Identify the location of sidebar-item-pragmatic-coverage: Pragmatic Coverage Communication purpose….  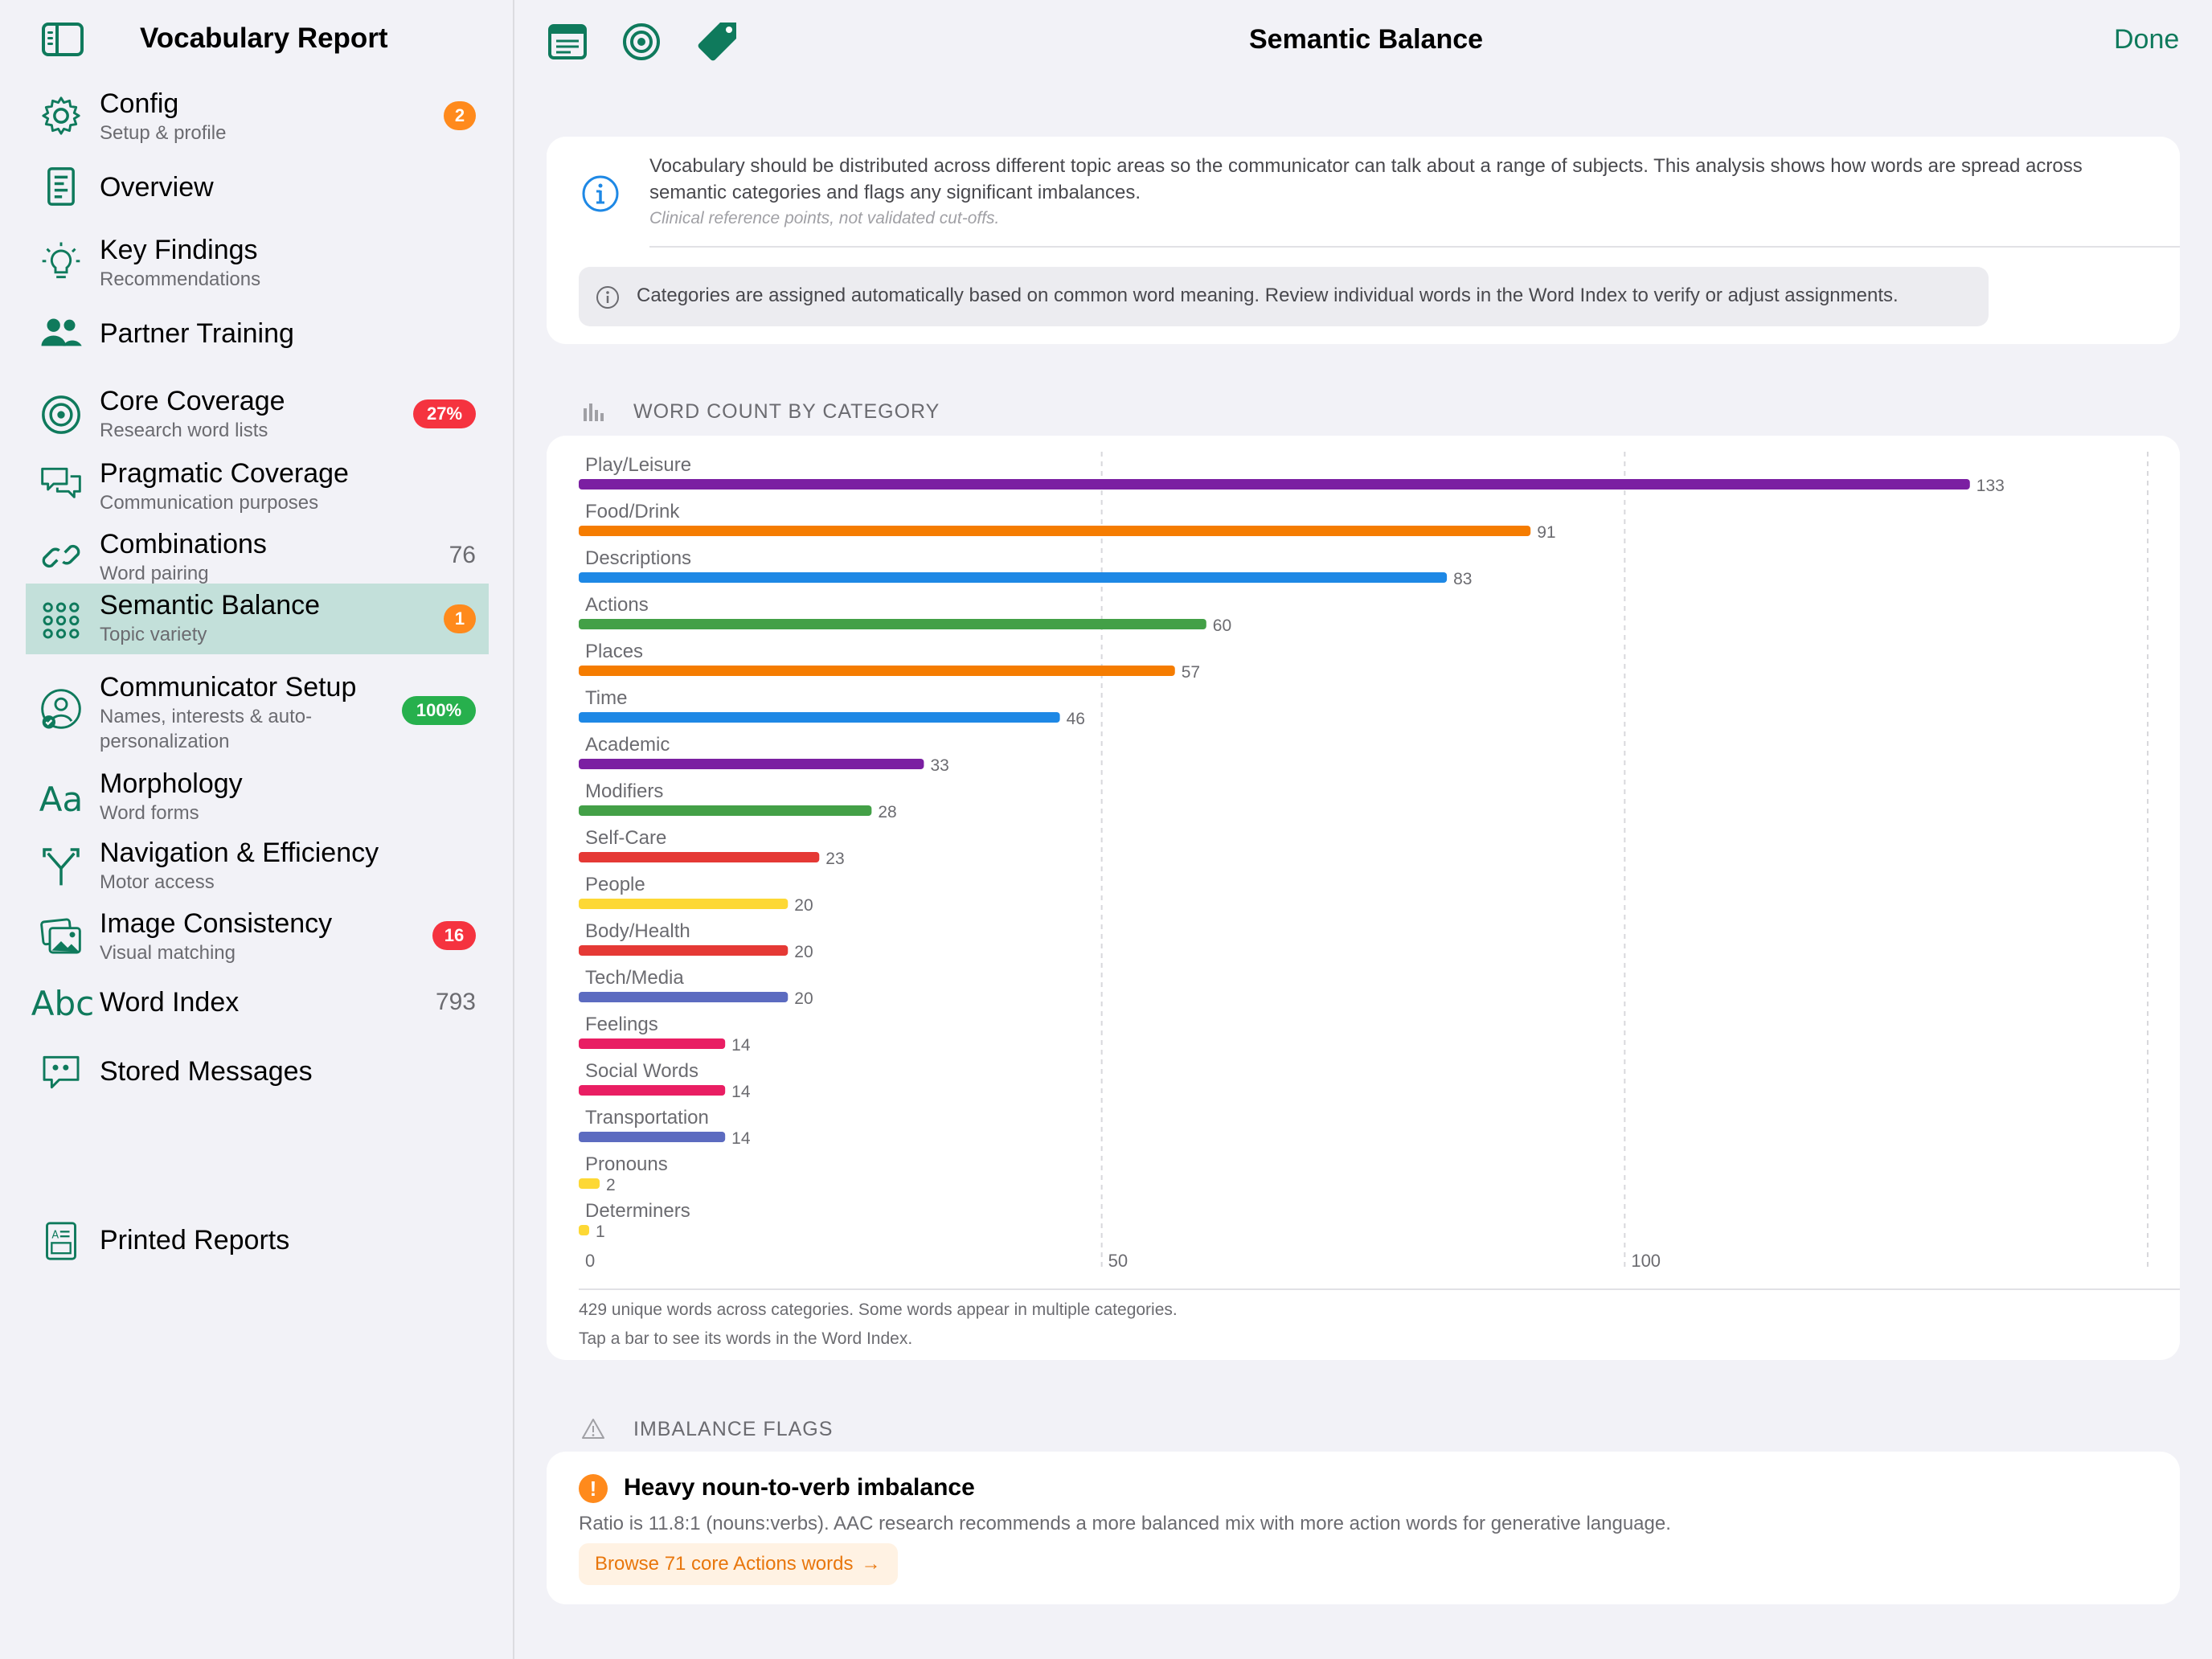
(257, 478).